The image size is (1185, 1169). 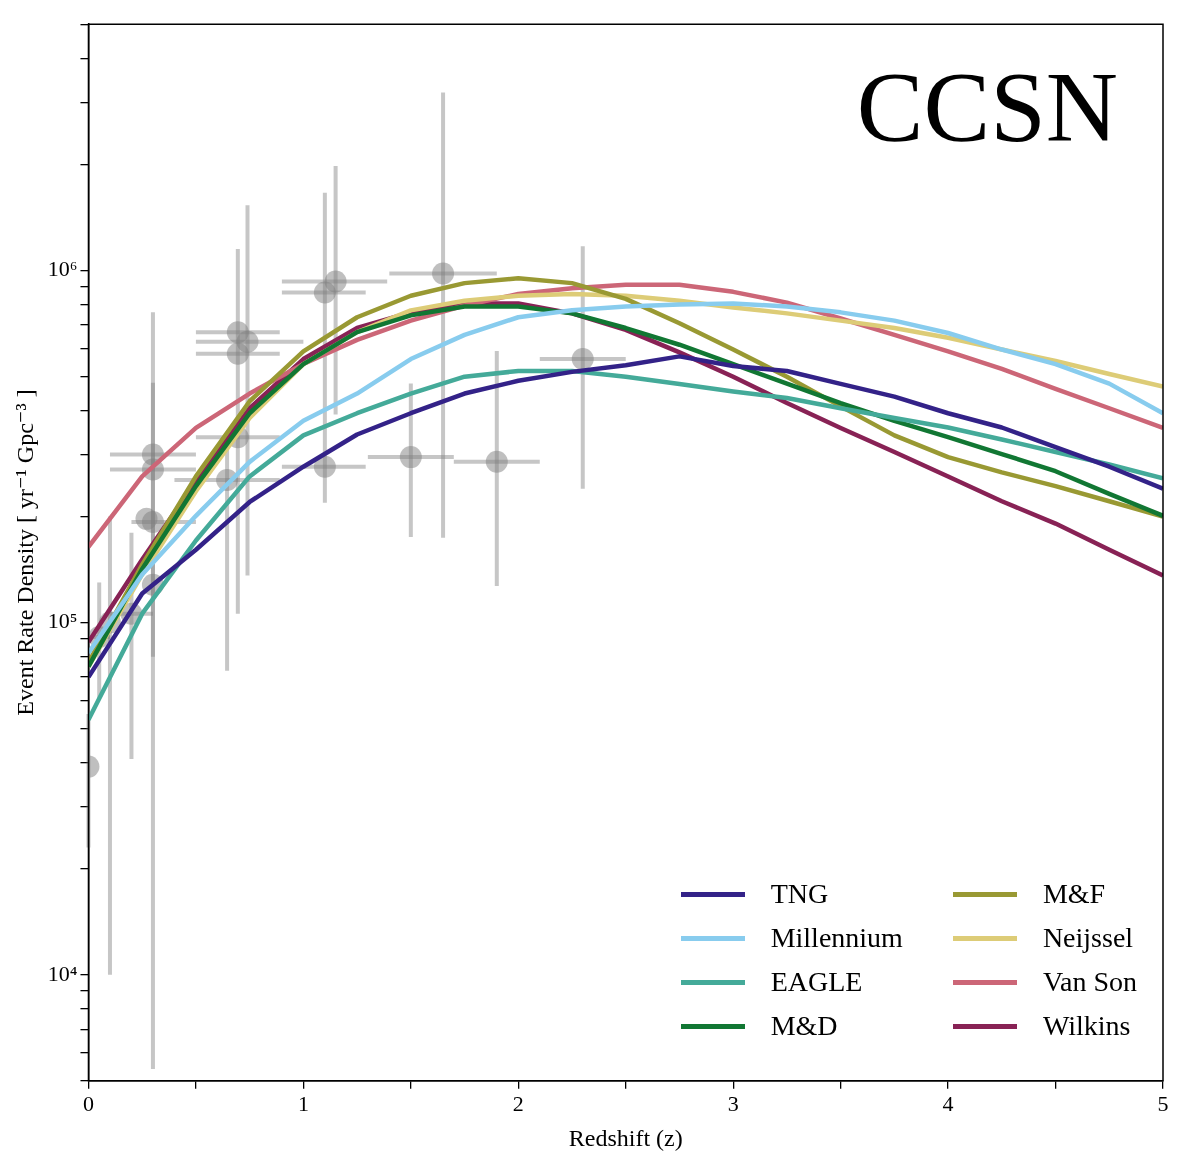 I want to click on legend-label: Millennium, so click(x=836, y=938).